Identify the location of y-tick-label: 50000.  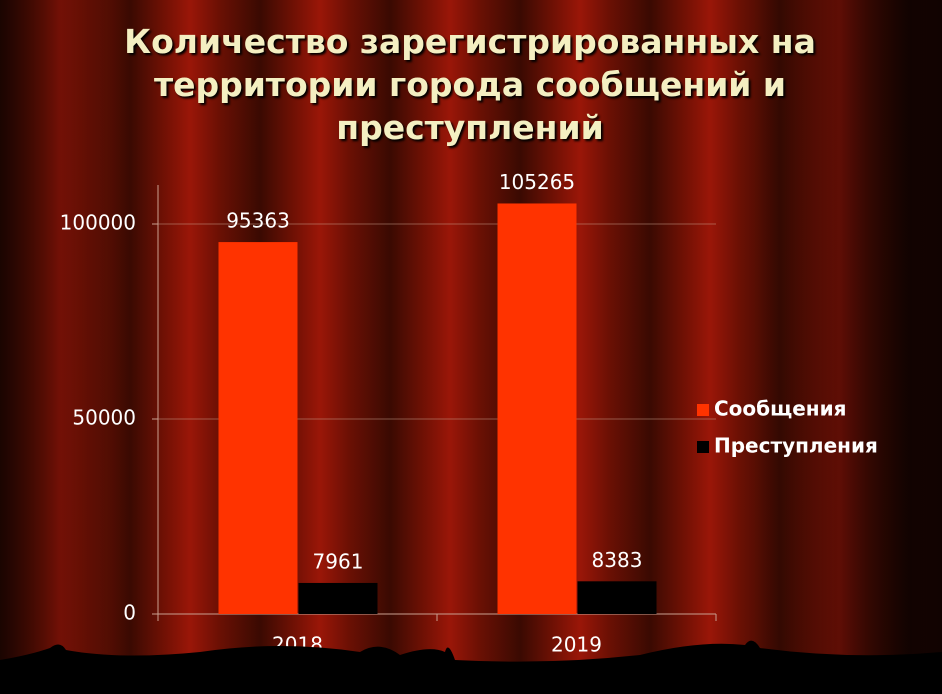
(104, 418).